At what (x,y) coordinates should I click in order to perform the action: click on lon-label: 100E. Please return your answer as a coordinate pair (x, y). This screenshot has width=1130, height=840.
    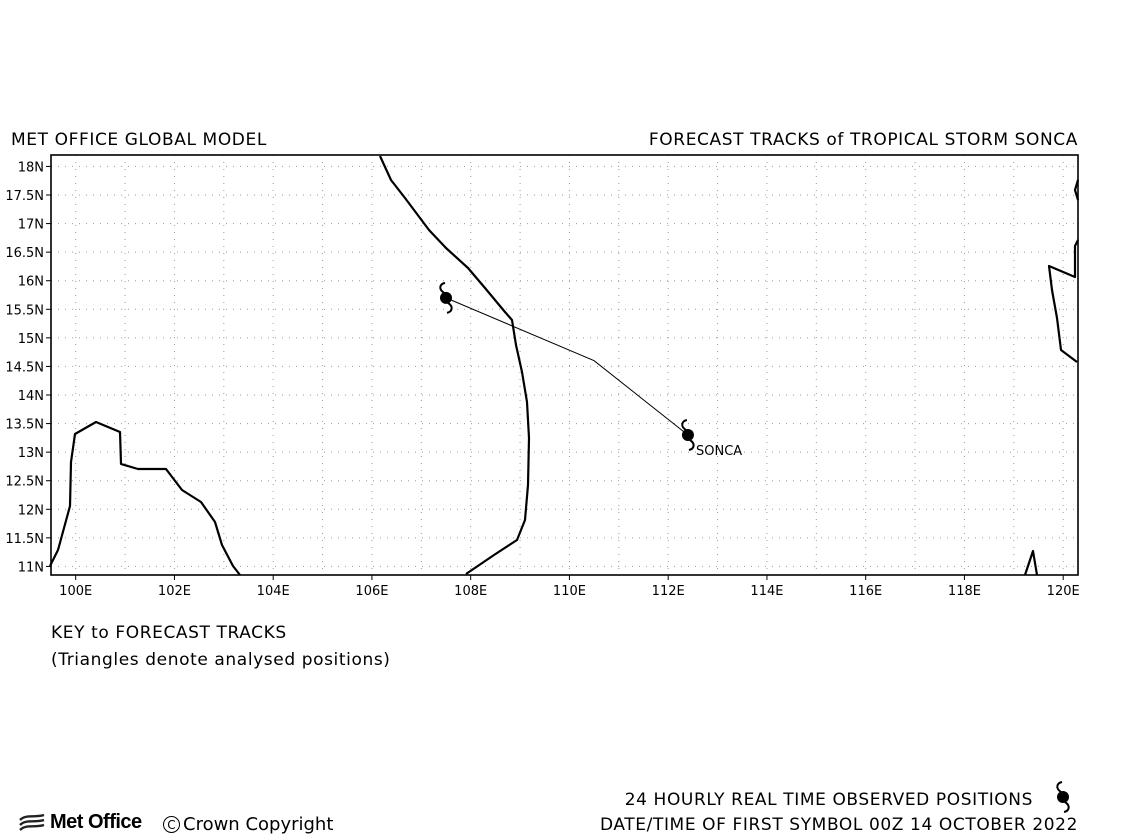
    Looking at the image, I should click on (75, 591).